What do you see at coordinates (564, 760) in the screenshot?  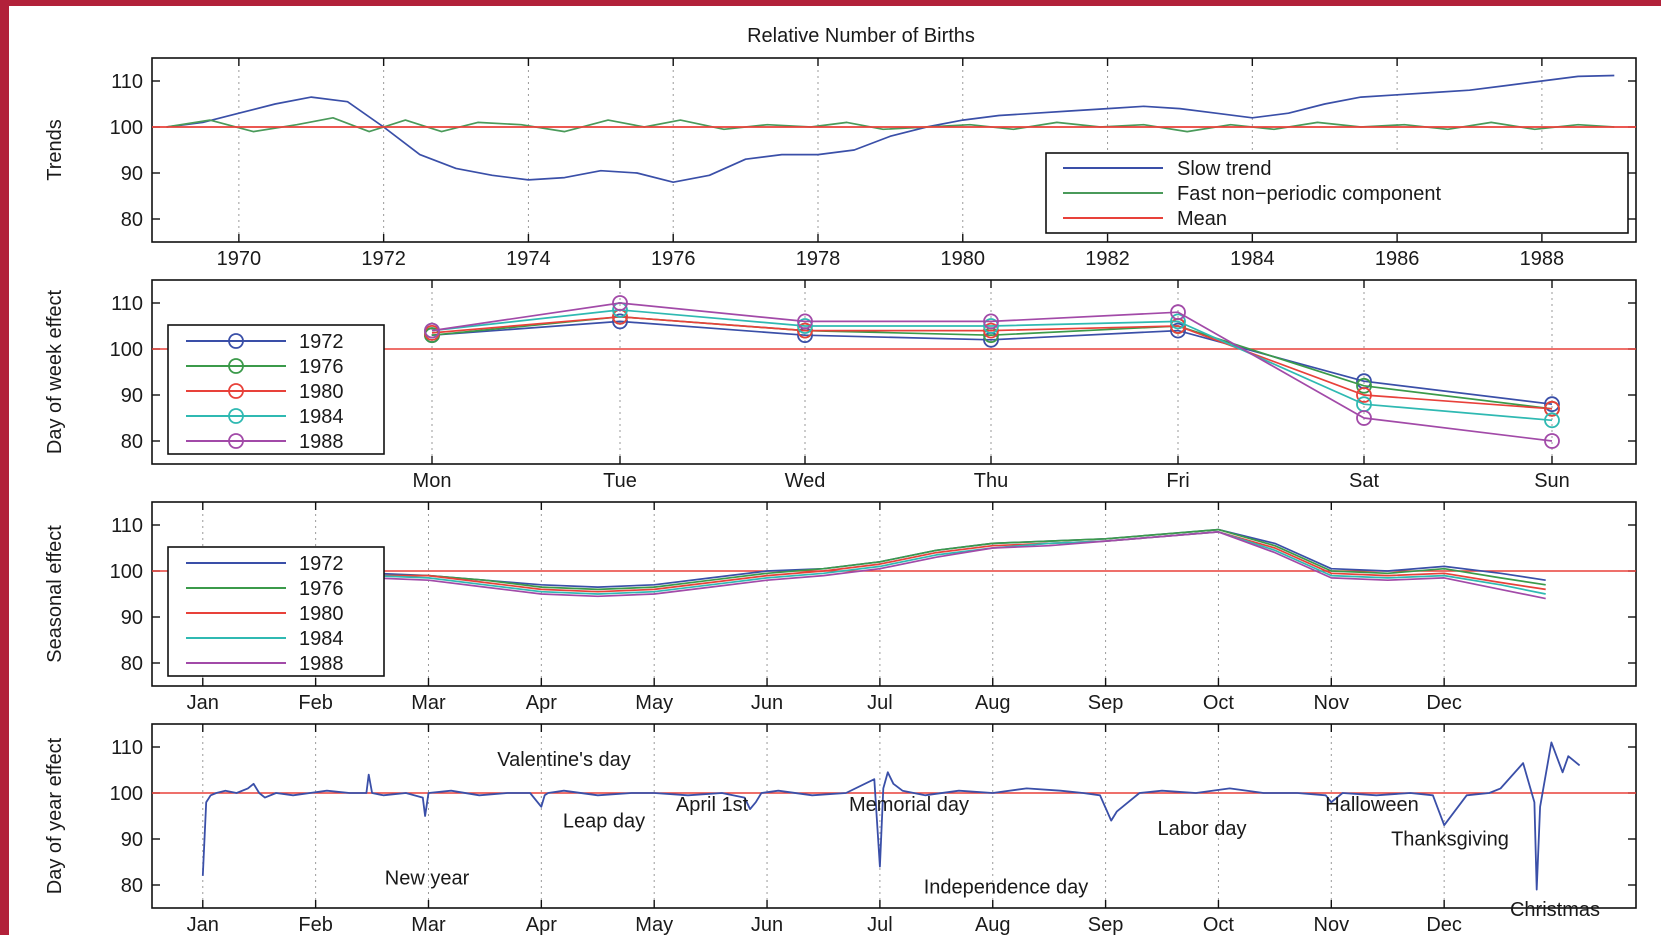 I see `doy-annotation: Valentine's day` at bounding box center [564, 760].